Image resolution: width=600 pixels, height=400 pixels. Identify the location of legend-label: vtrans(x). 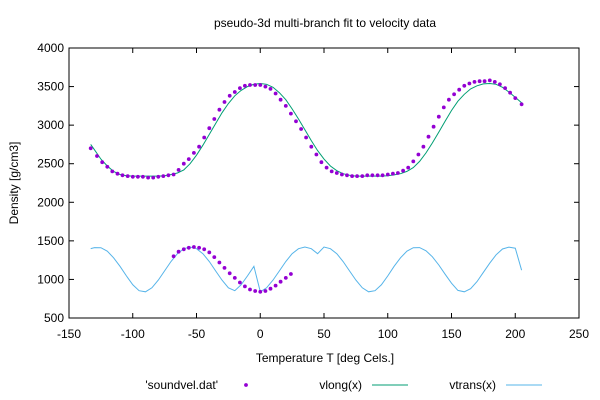
(472, 385).